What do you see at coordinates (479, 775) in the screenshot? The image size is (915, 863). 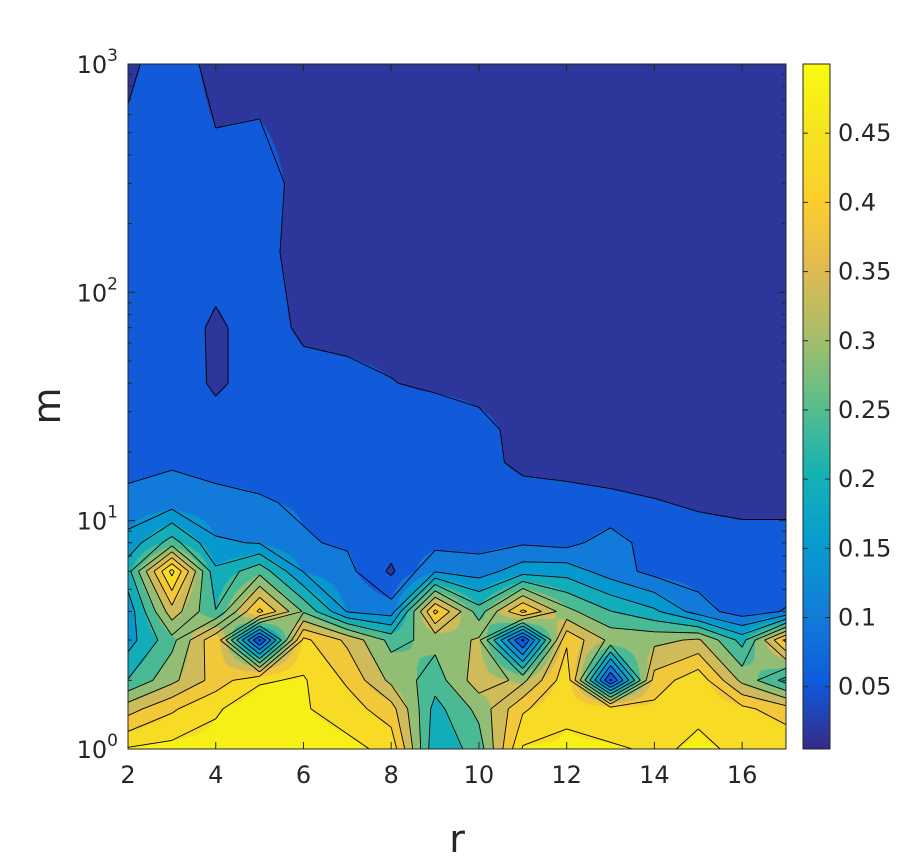 I see `x-tick-label: 10` at bounding box center [479, 775].